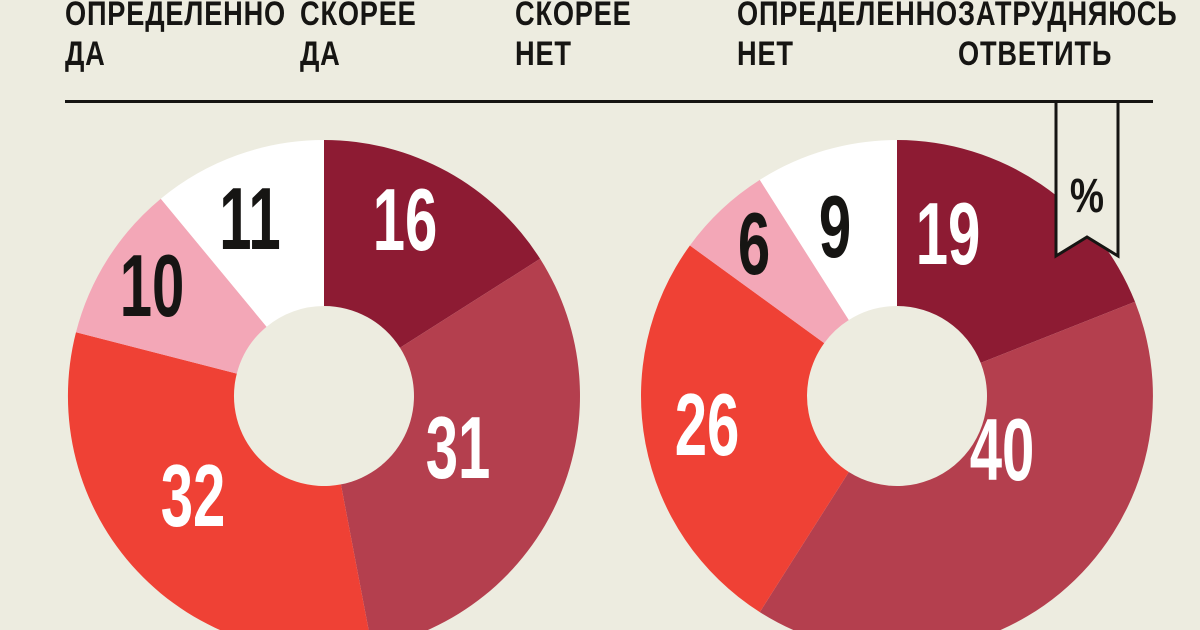 The height and width of the screenshot is (630, 1200). What do you see at coordinates (707, 424) in the screenshot?
I see `donut-1-value-label-2: 26` at bounding box center [707, 424].